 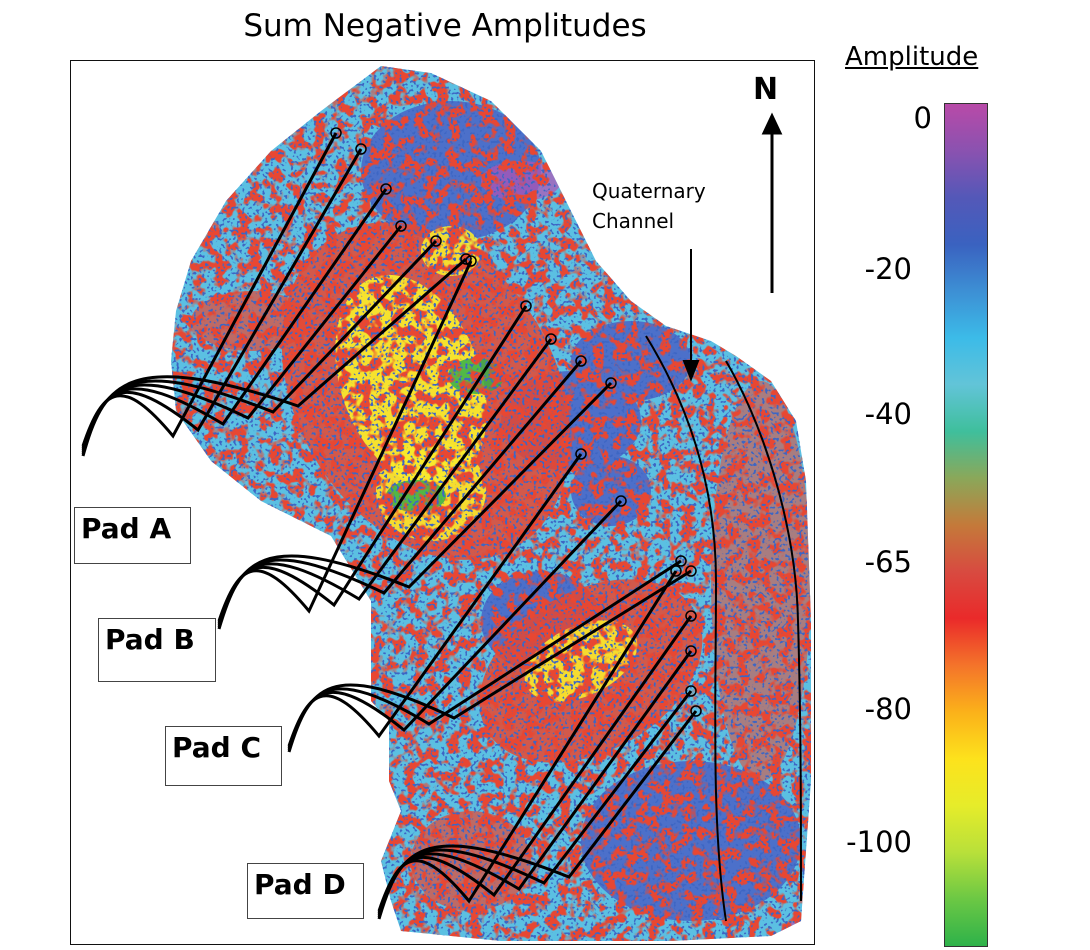 What do you see at coordinates (772, 202) in the screenshot?
I see `north-arrow` at bounding box center [772, 202].